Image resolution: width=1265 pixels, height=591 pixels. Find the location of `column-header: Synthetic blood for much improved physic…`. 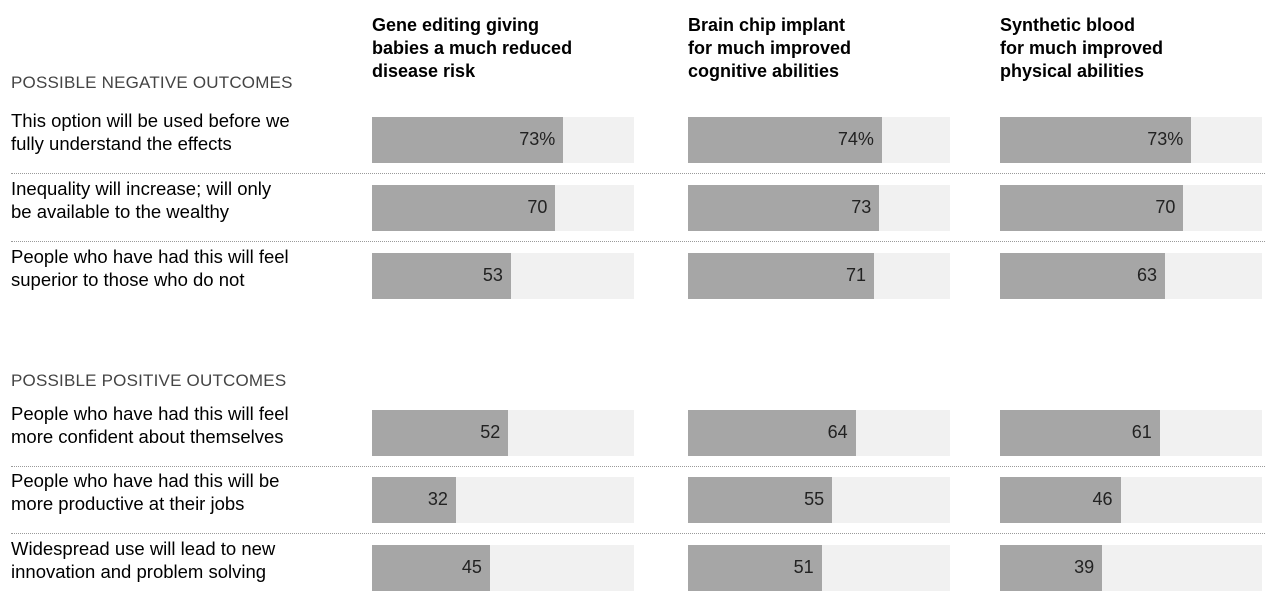

column-header: Synthetic blood for much improved physic… is located at coordinates (1082, 48).